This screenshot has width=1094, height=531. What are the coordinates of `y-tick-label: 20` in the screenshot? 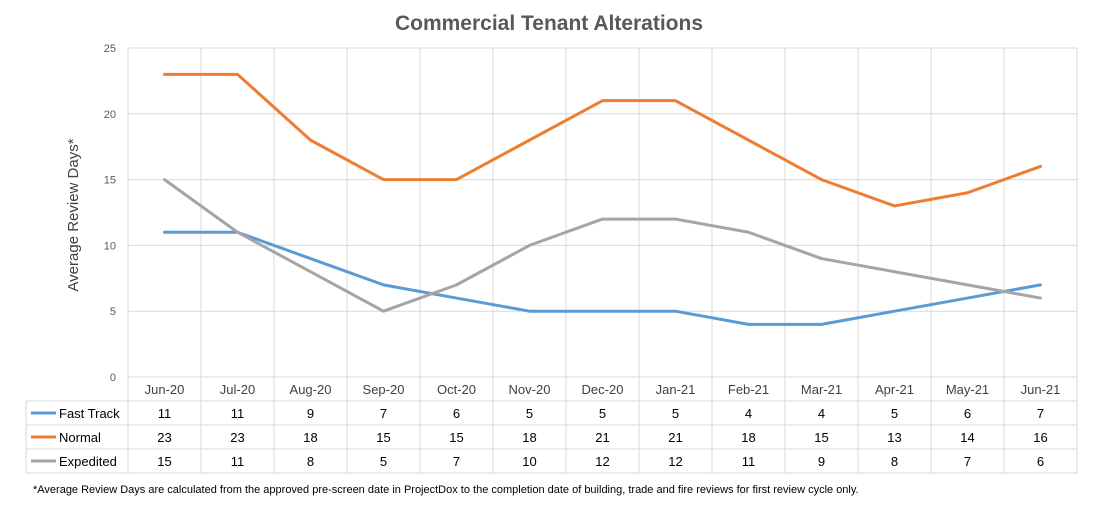 It's located at (110, 115).